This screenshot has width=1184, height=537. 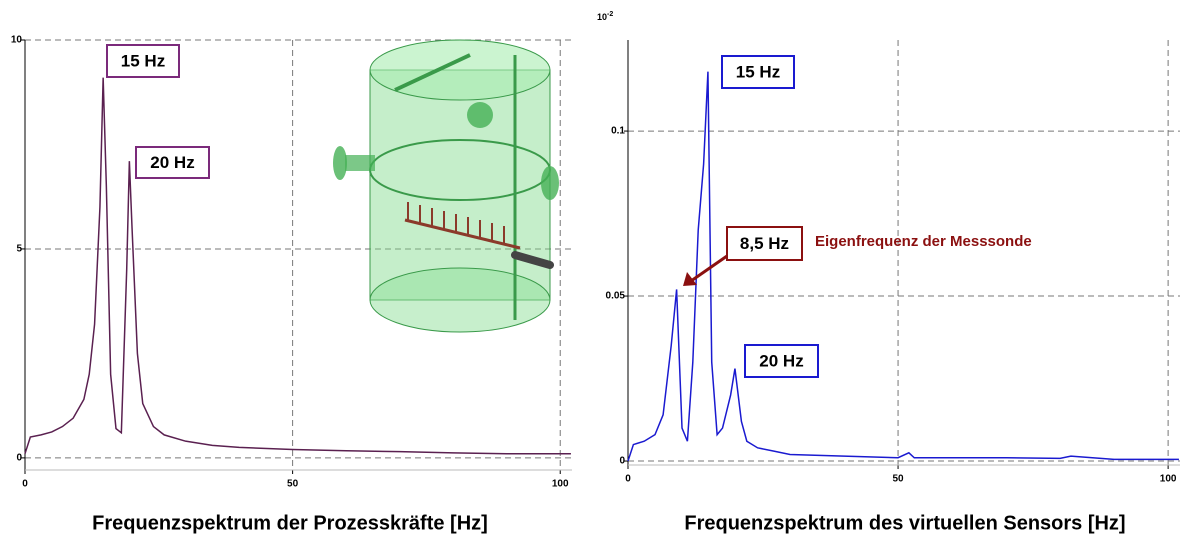 What do you see at coordinates (709, 268) in the screenshot?
I see `annotation-arrow` at bounding box center [709, 268].